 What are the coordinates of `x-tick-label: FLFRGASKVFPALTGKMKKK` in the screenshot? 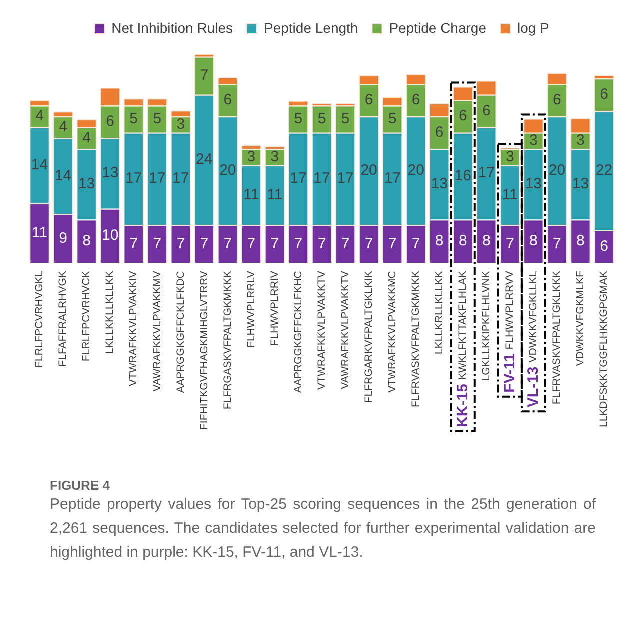 It's located at (228, 340).